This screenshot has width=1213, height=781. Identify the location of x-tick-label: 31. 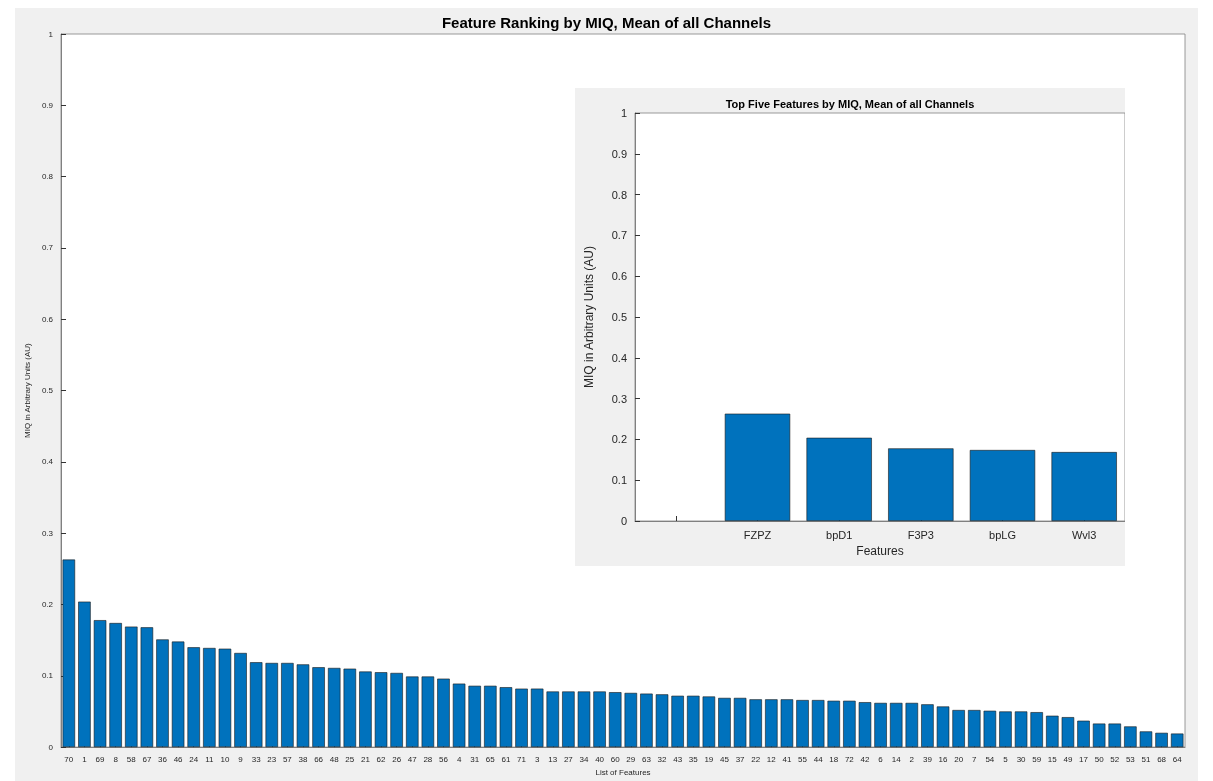
(475, 759).